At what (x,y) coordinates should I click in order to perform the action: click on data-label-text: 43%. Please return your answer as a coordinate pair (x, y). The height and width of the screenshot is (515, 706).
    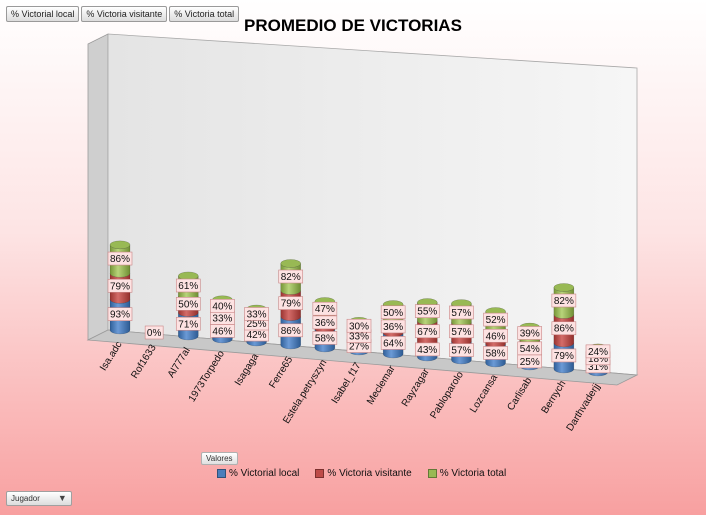
    Looking at the image, I should click on (427, 350).